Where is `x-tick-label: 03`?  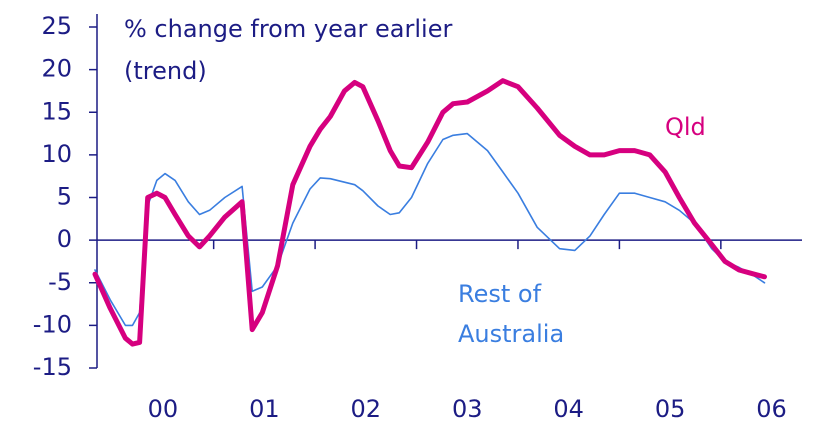 x-tick-label: 03 is located at coordinates (467, 409).